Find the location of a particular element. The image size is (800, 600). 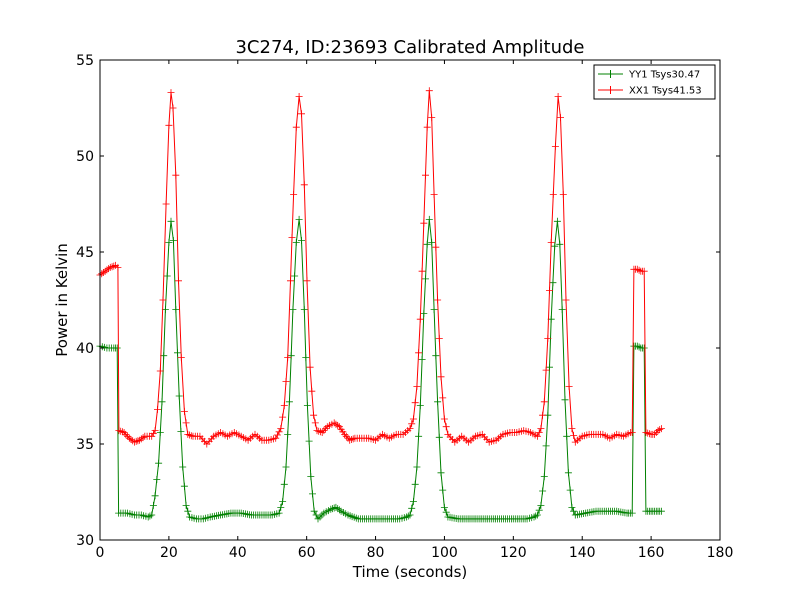

y-tick-label: 35 is located at coordinates (85, 445).